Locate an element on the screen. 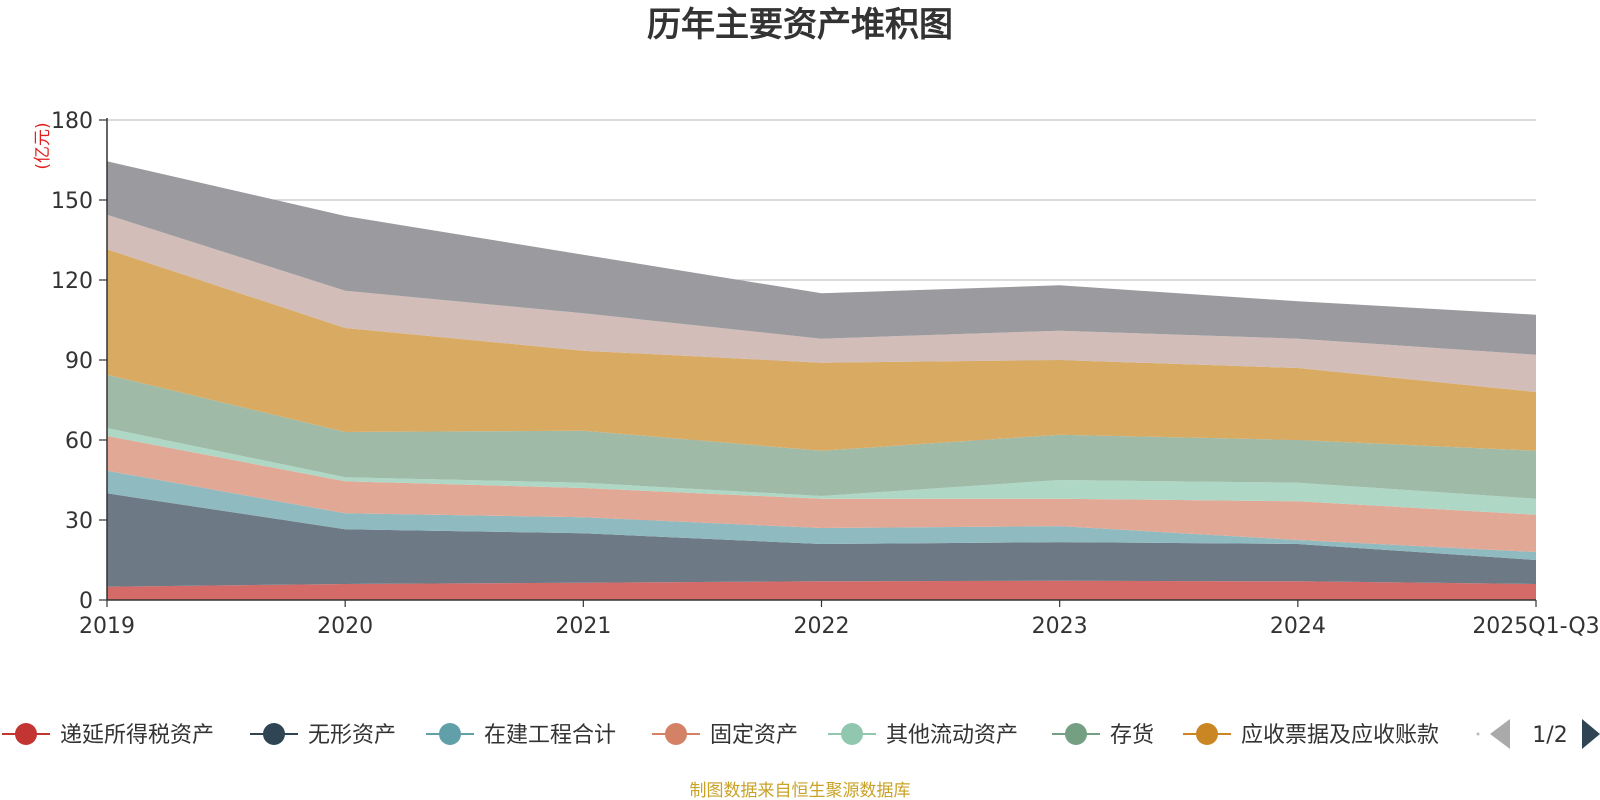 The image size is (1600, 800). legend-item-4: 固定资产 is located at coordinates (725, 735).